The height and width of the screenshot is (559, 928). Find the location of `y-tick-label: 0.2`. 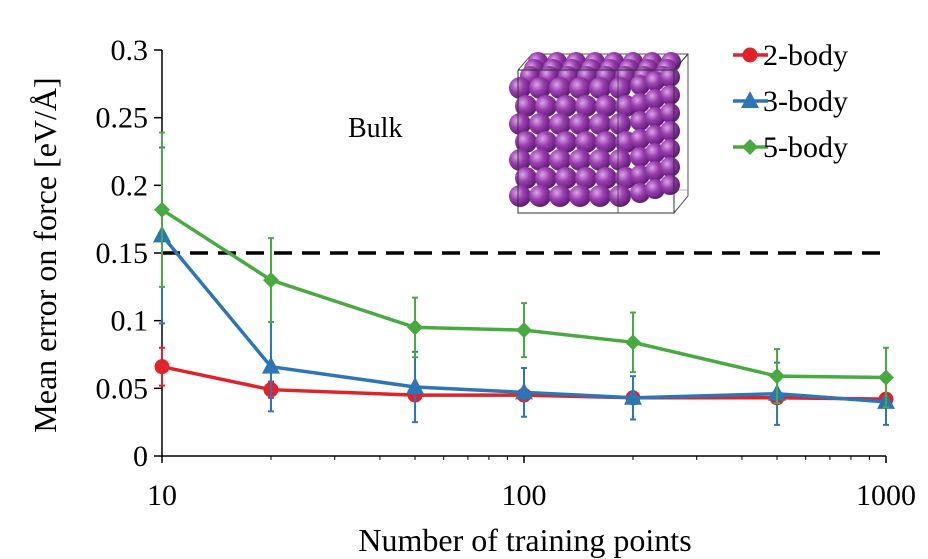

y-tick-label: 0.2 is located at coordinates (130, 185).